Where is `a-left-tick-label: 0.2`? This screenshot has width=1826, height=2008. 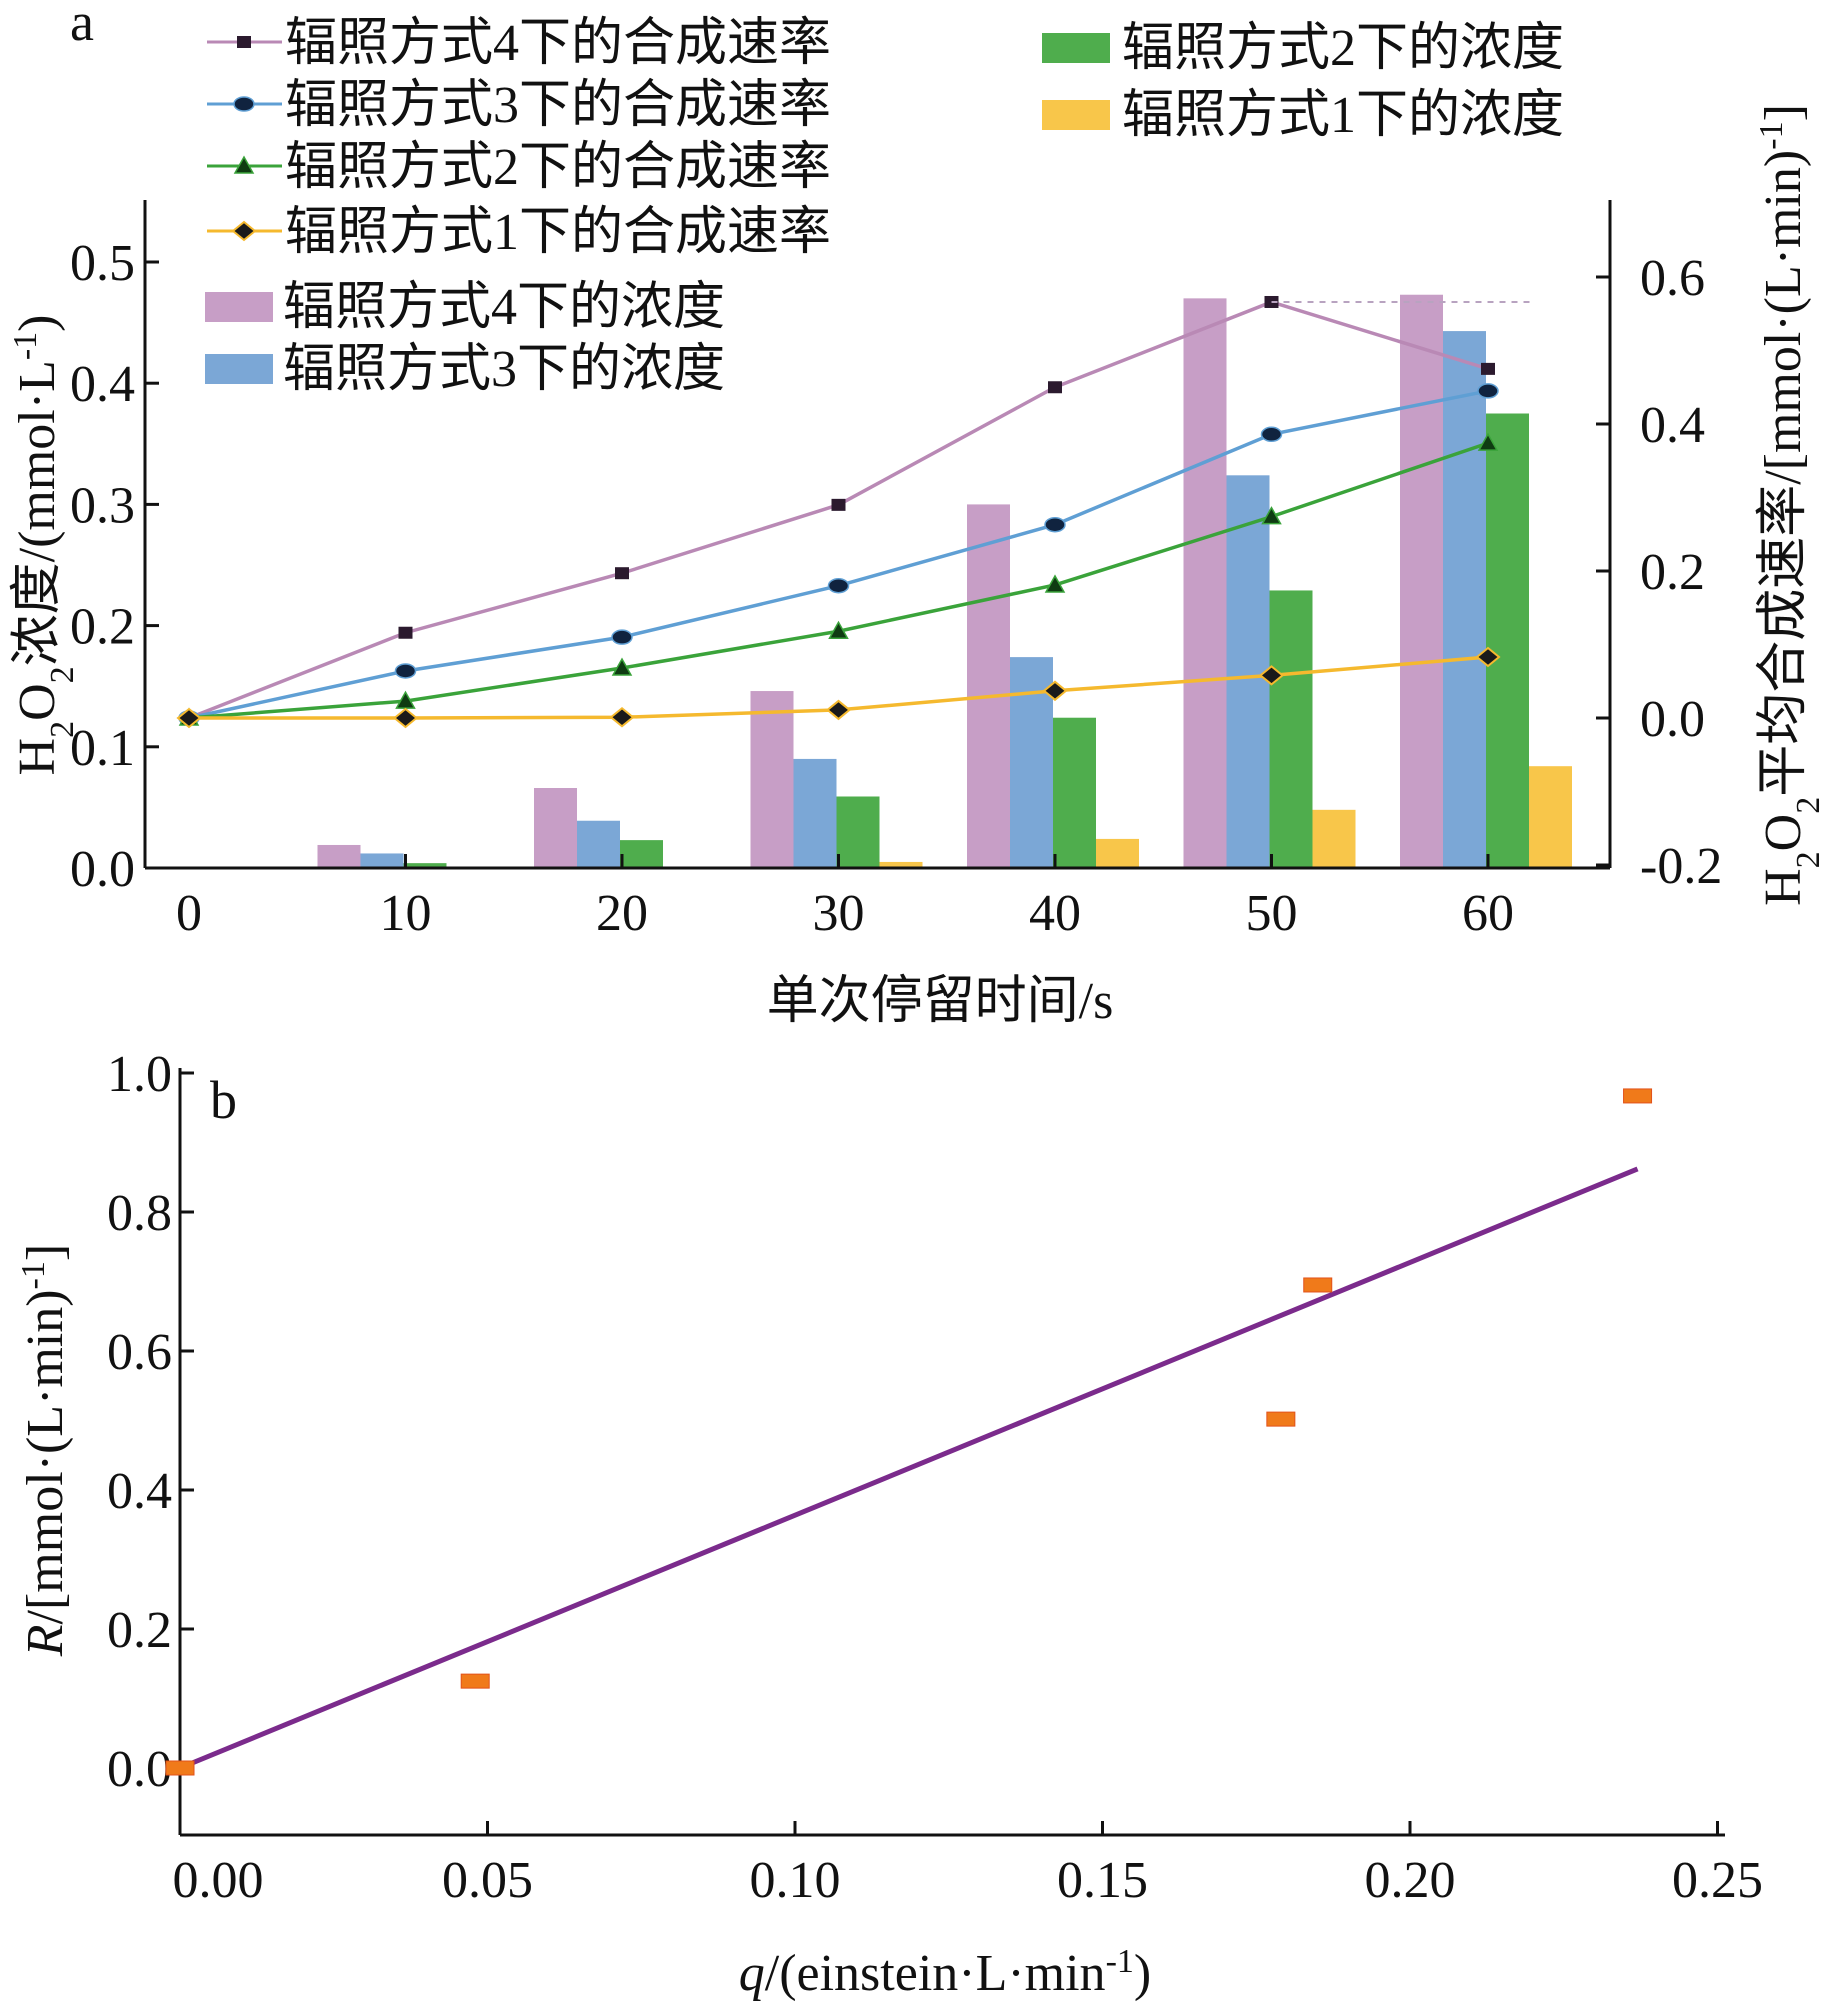 a-left-tick-label: 0.2 is located at coordinates (102, 627).